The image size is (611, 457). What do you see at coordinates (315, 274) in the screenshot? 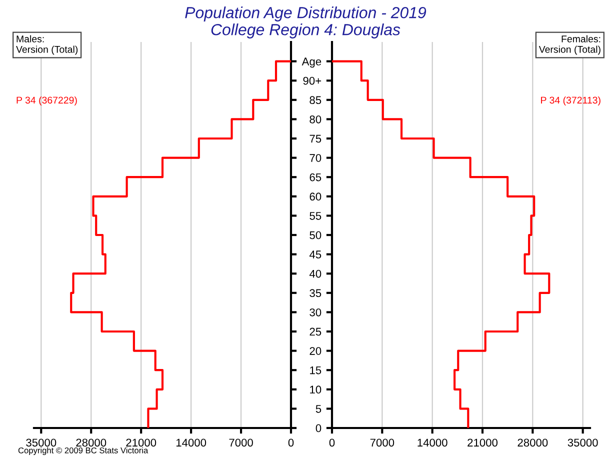
I see `y-tick-label: 40` at bounding box center [315, 274].